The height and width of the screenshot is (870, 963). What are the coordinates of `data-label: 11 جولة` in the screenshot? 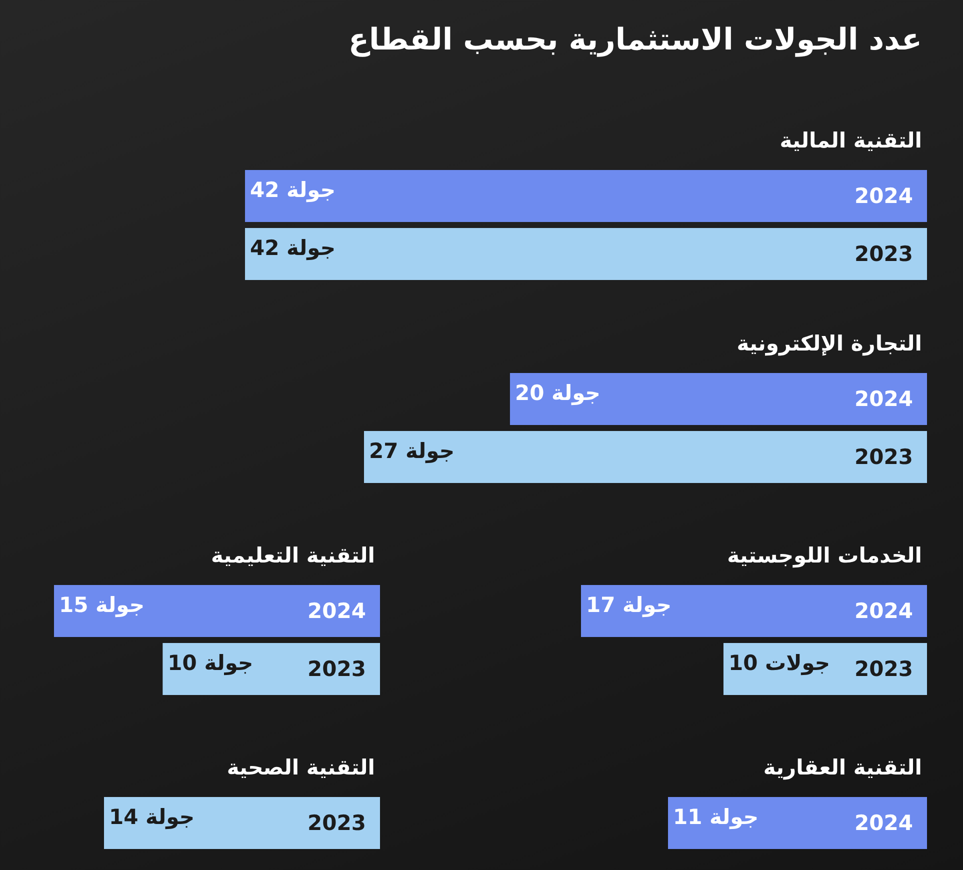 It's located at (715, 817).